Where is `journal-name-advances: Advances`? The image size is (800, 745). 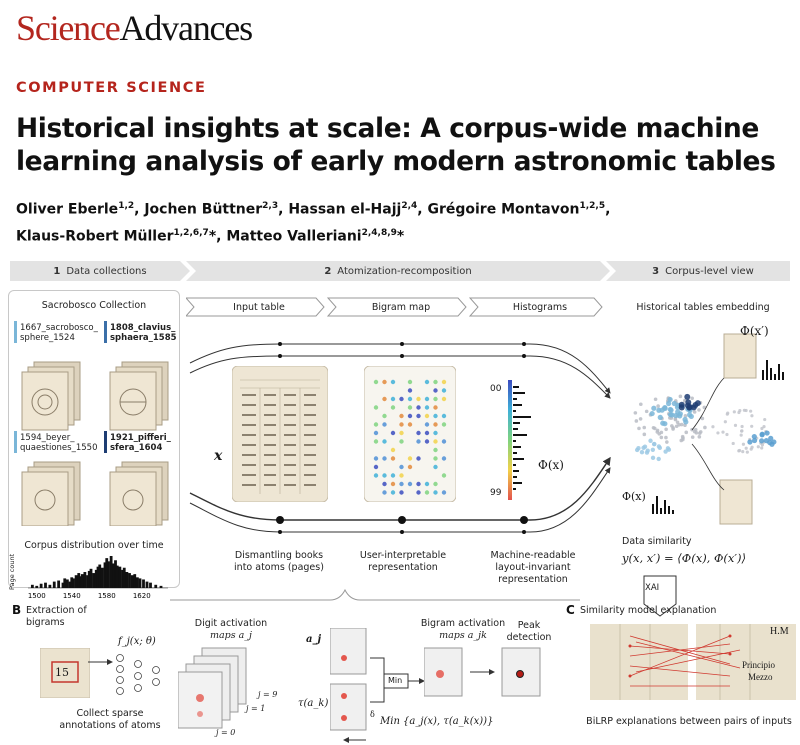
journal-name-advances: Advances is located at coordinates (186, 28).